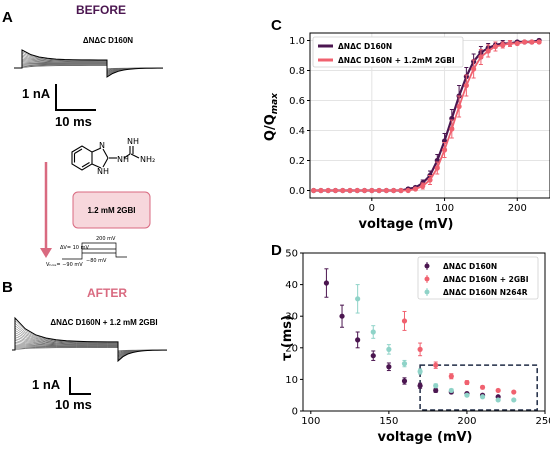  I want to click on molecule-atom-nh: NH, so click(123, 159).